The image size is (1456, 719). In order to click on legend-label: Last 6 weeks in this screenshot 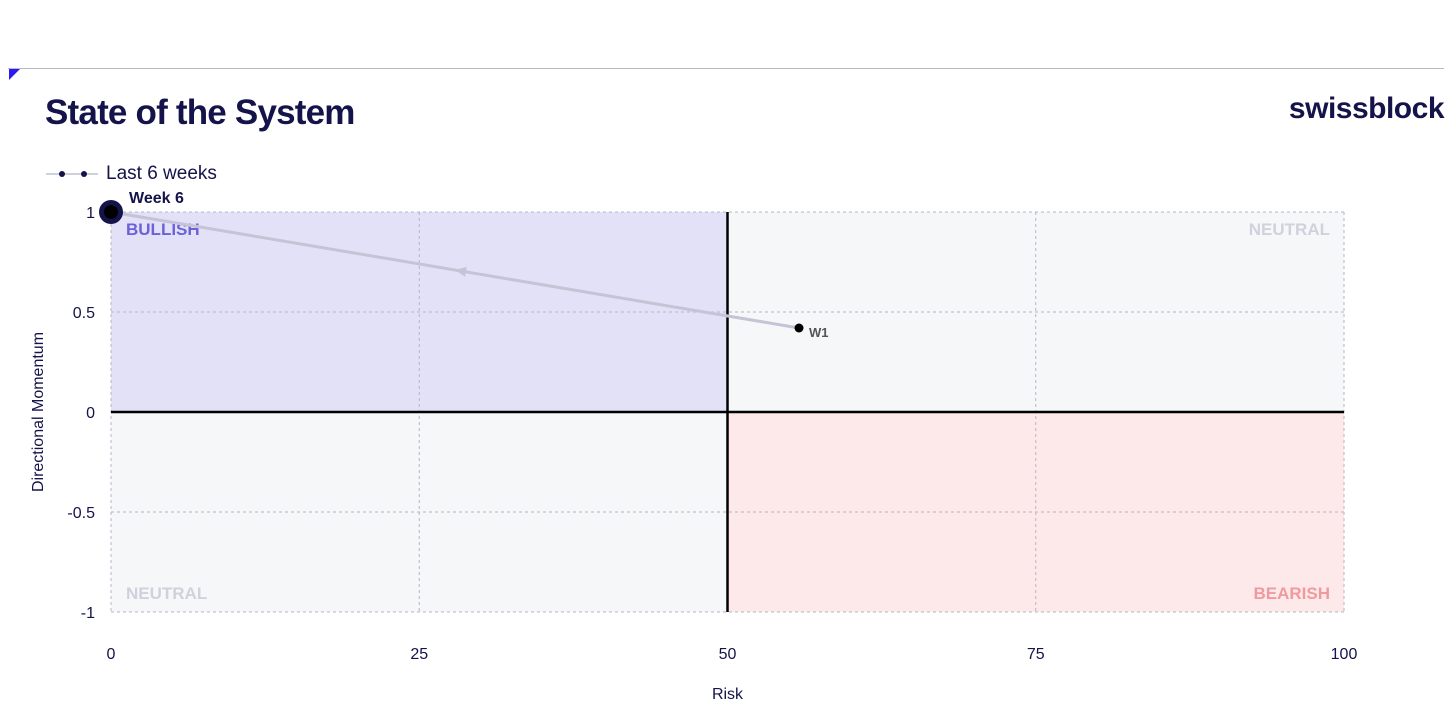, I will do `click(161, 173)`.